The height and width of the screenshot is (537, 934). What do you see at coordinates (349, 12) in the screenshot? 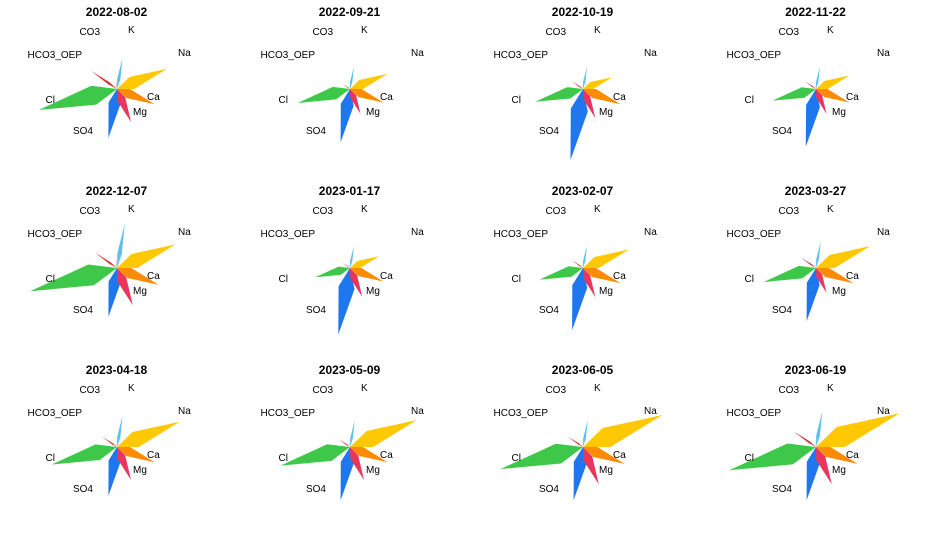
I see `panel-title: 2022-09-21` at bounding box center [349, 12].